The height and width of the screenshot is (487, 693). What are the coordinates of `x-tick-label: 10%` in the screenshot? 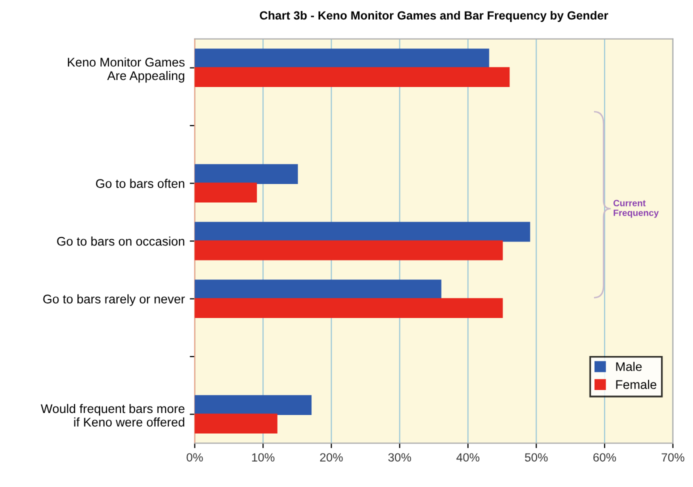 It's located at (263, 457).